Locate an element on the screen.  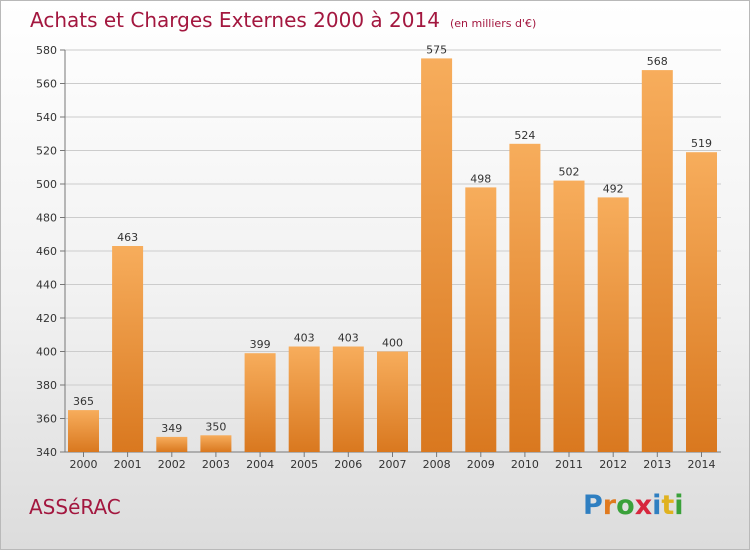
x-tick-label: 2004 is located at coordinates (260, 464).